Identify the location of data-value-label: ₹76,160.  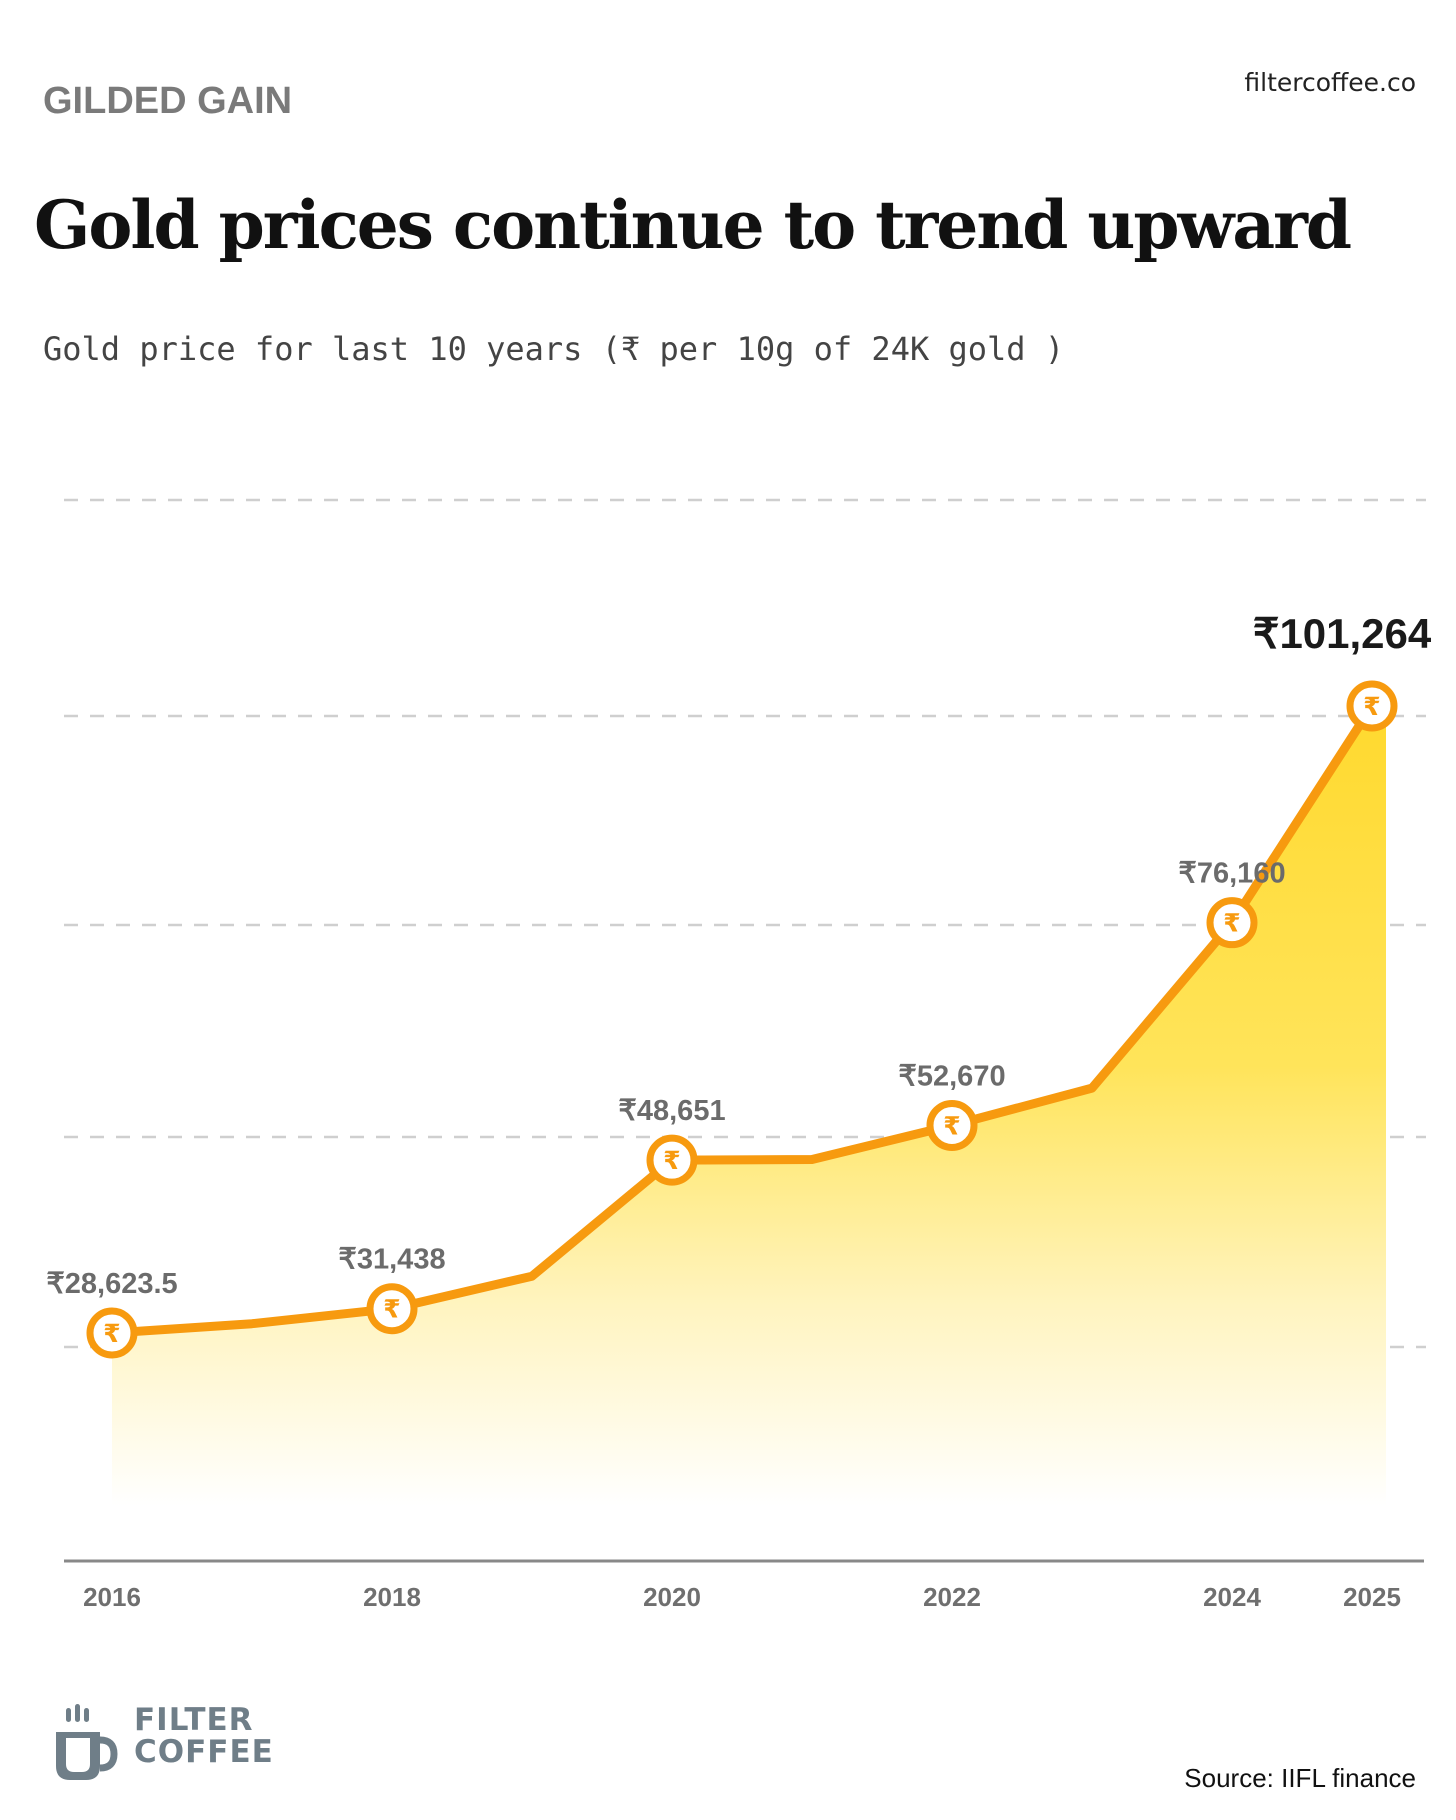
(1231, 874).